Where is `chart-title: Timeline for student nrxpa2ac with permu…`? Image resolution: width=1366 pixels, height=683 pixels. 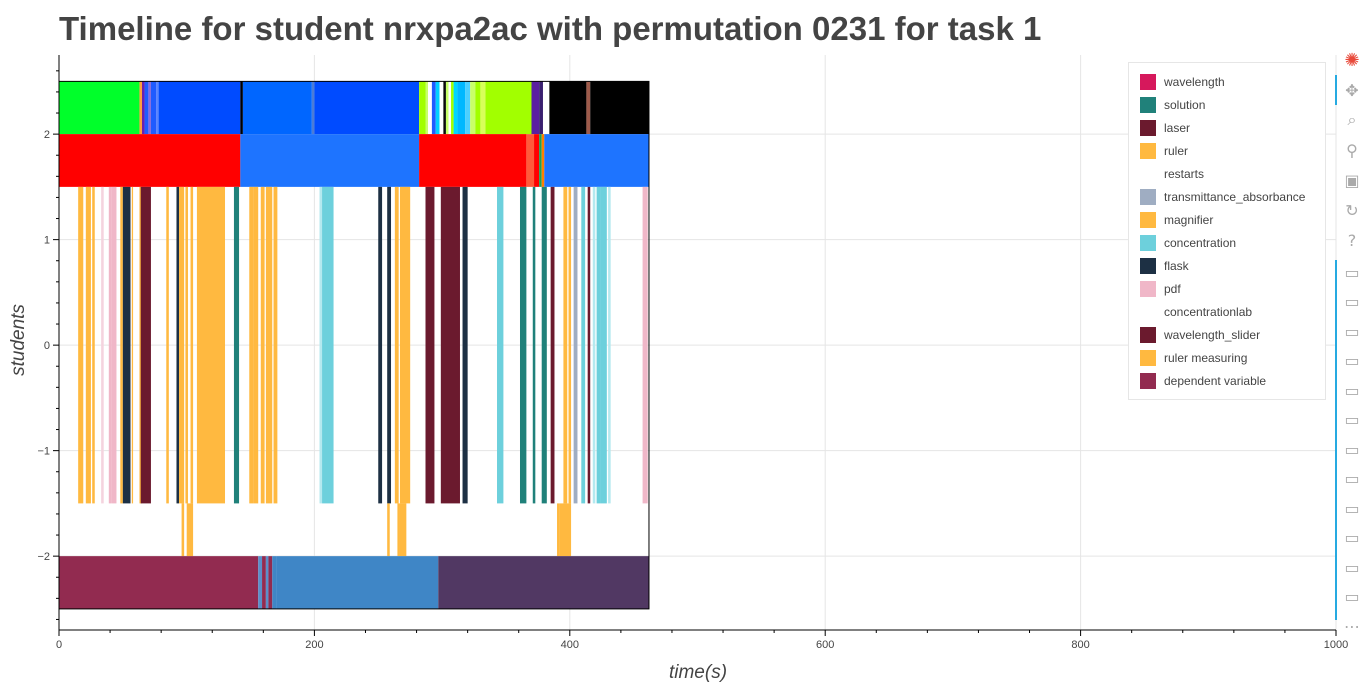
chart-title: Timeline for student nrxpa2ac with permu… is located at coordinates (550, 28).